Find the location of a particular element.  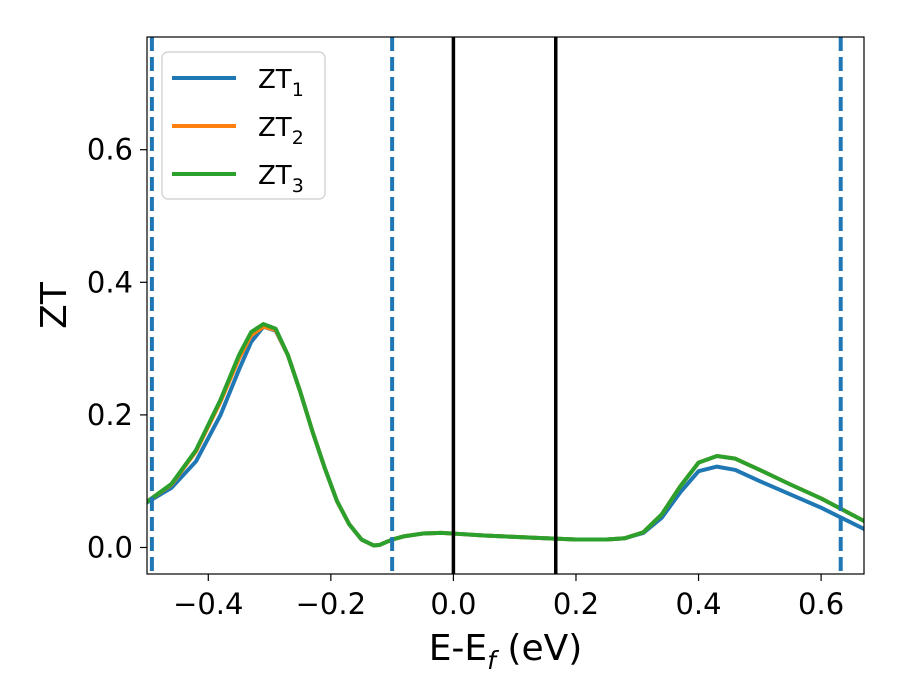

legend-label-zt2: ZT2 is located at coordinates (281, 131).